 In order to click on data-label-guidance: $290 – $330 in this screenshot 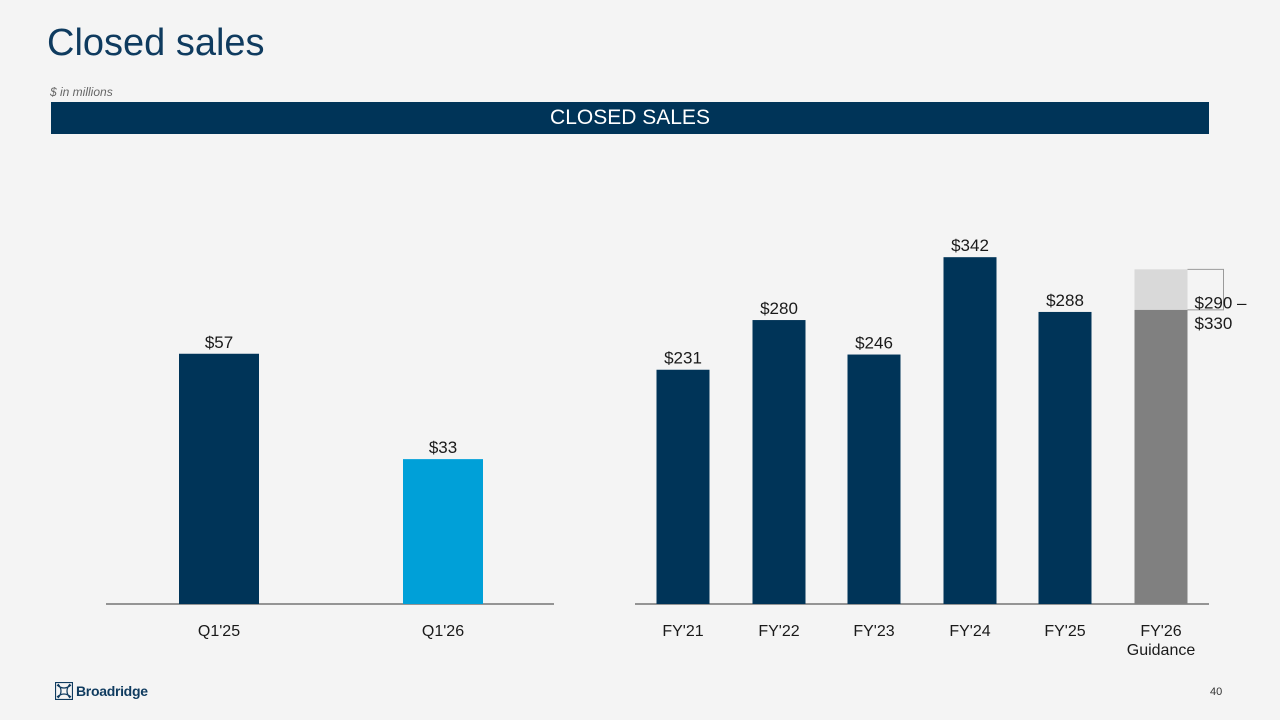, I will do `click(1221, 312)`.